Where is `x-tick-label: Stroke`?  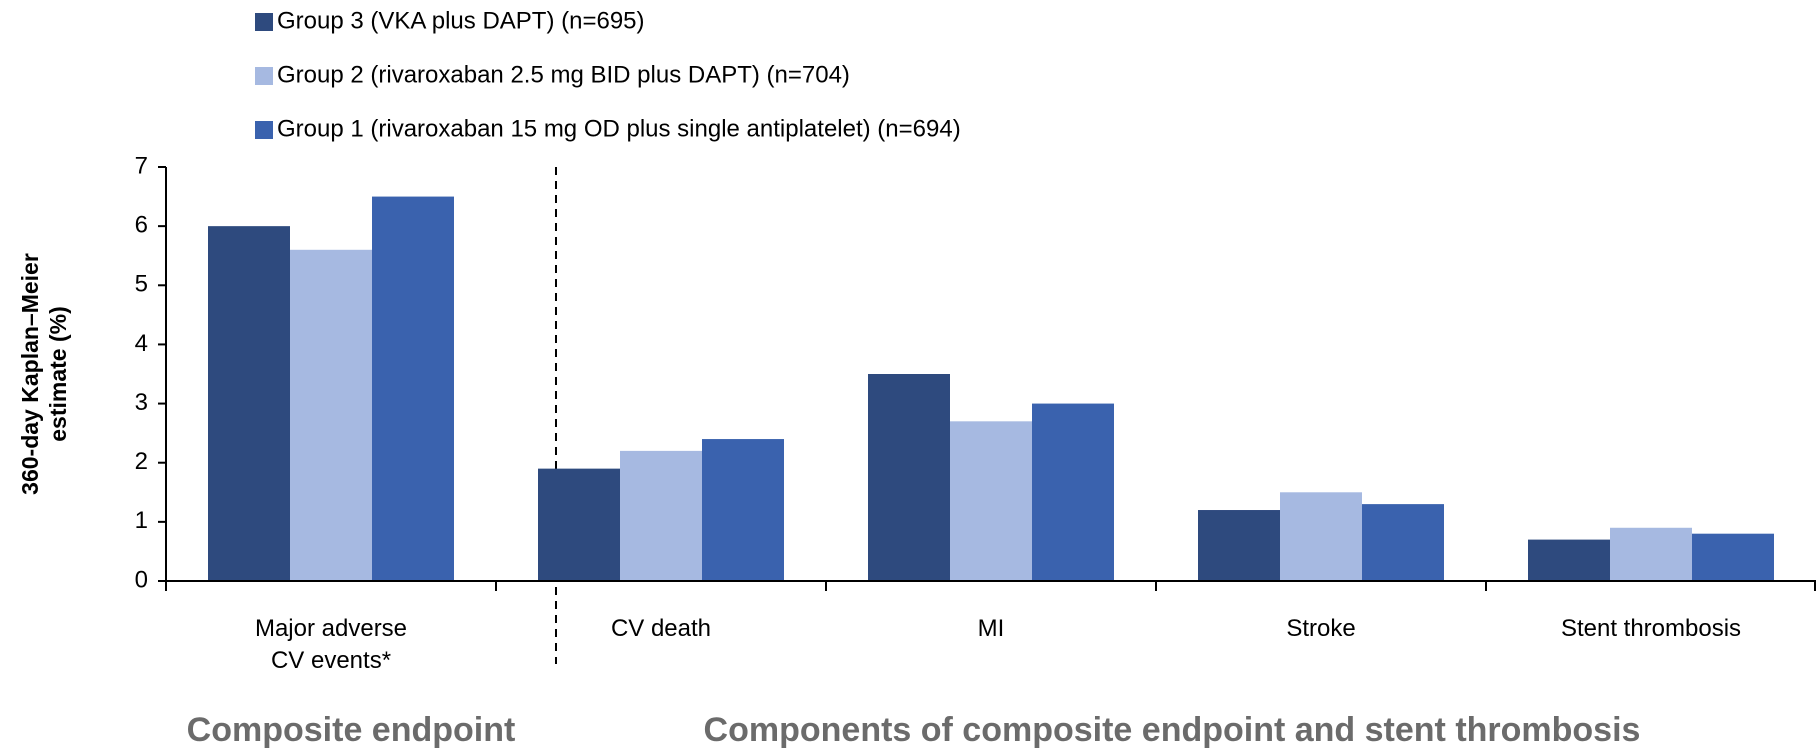 x-tick-label: Stroke is located at coordinates (1320, 628).